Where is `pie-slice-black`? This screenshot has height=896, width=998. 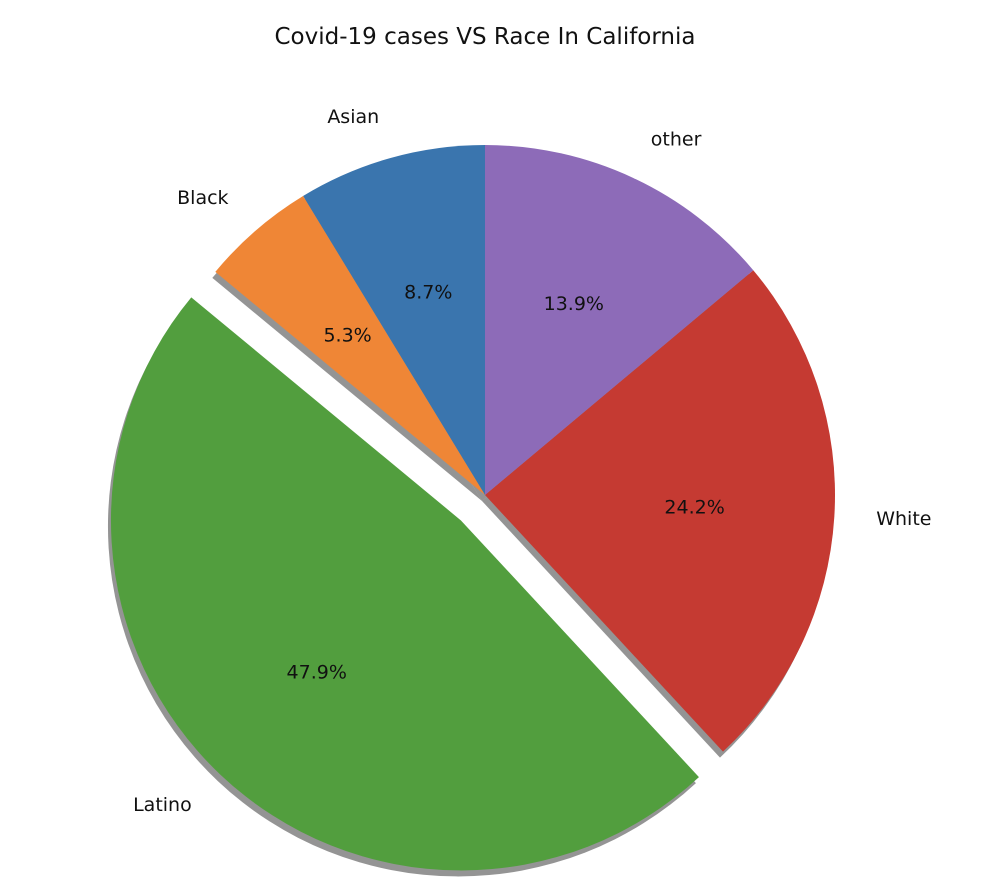
pie-slice-black is located at coordinates (350, 345).